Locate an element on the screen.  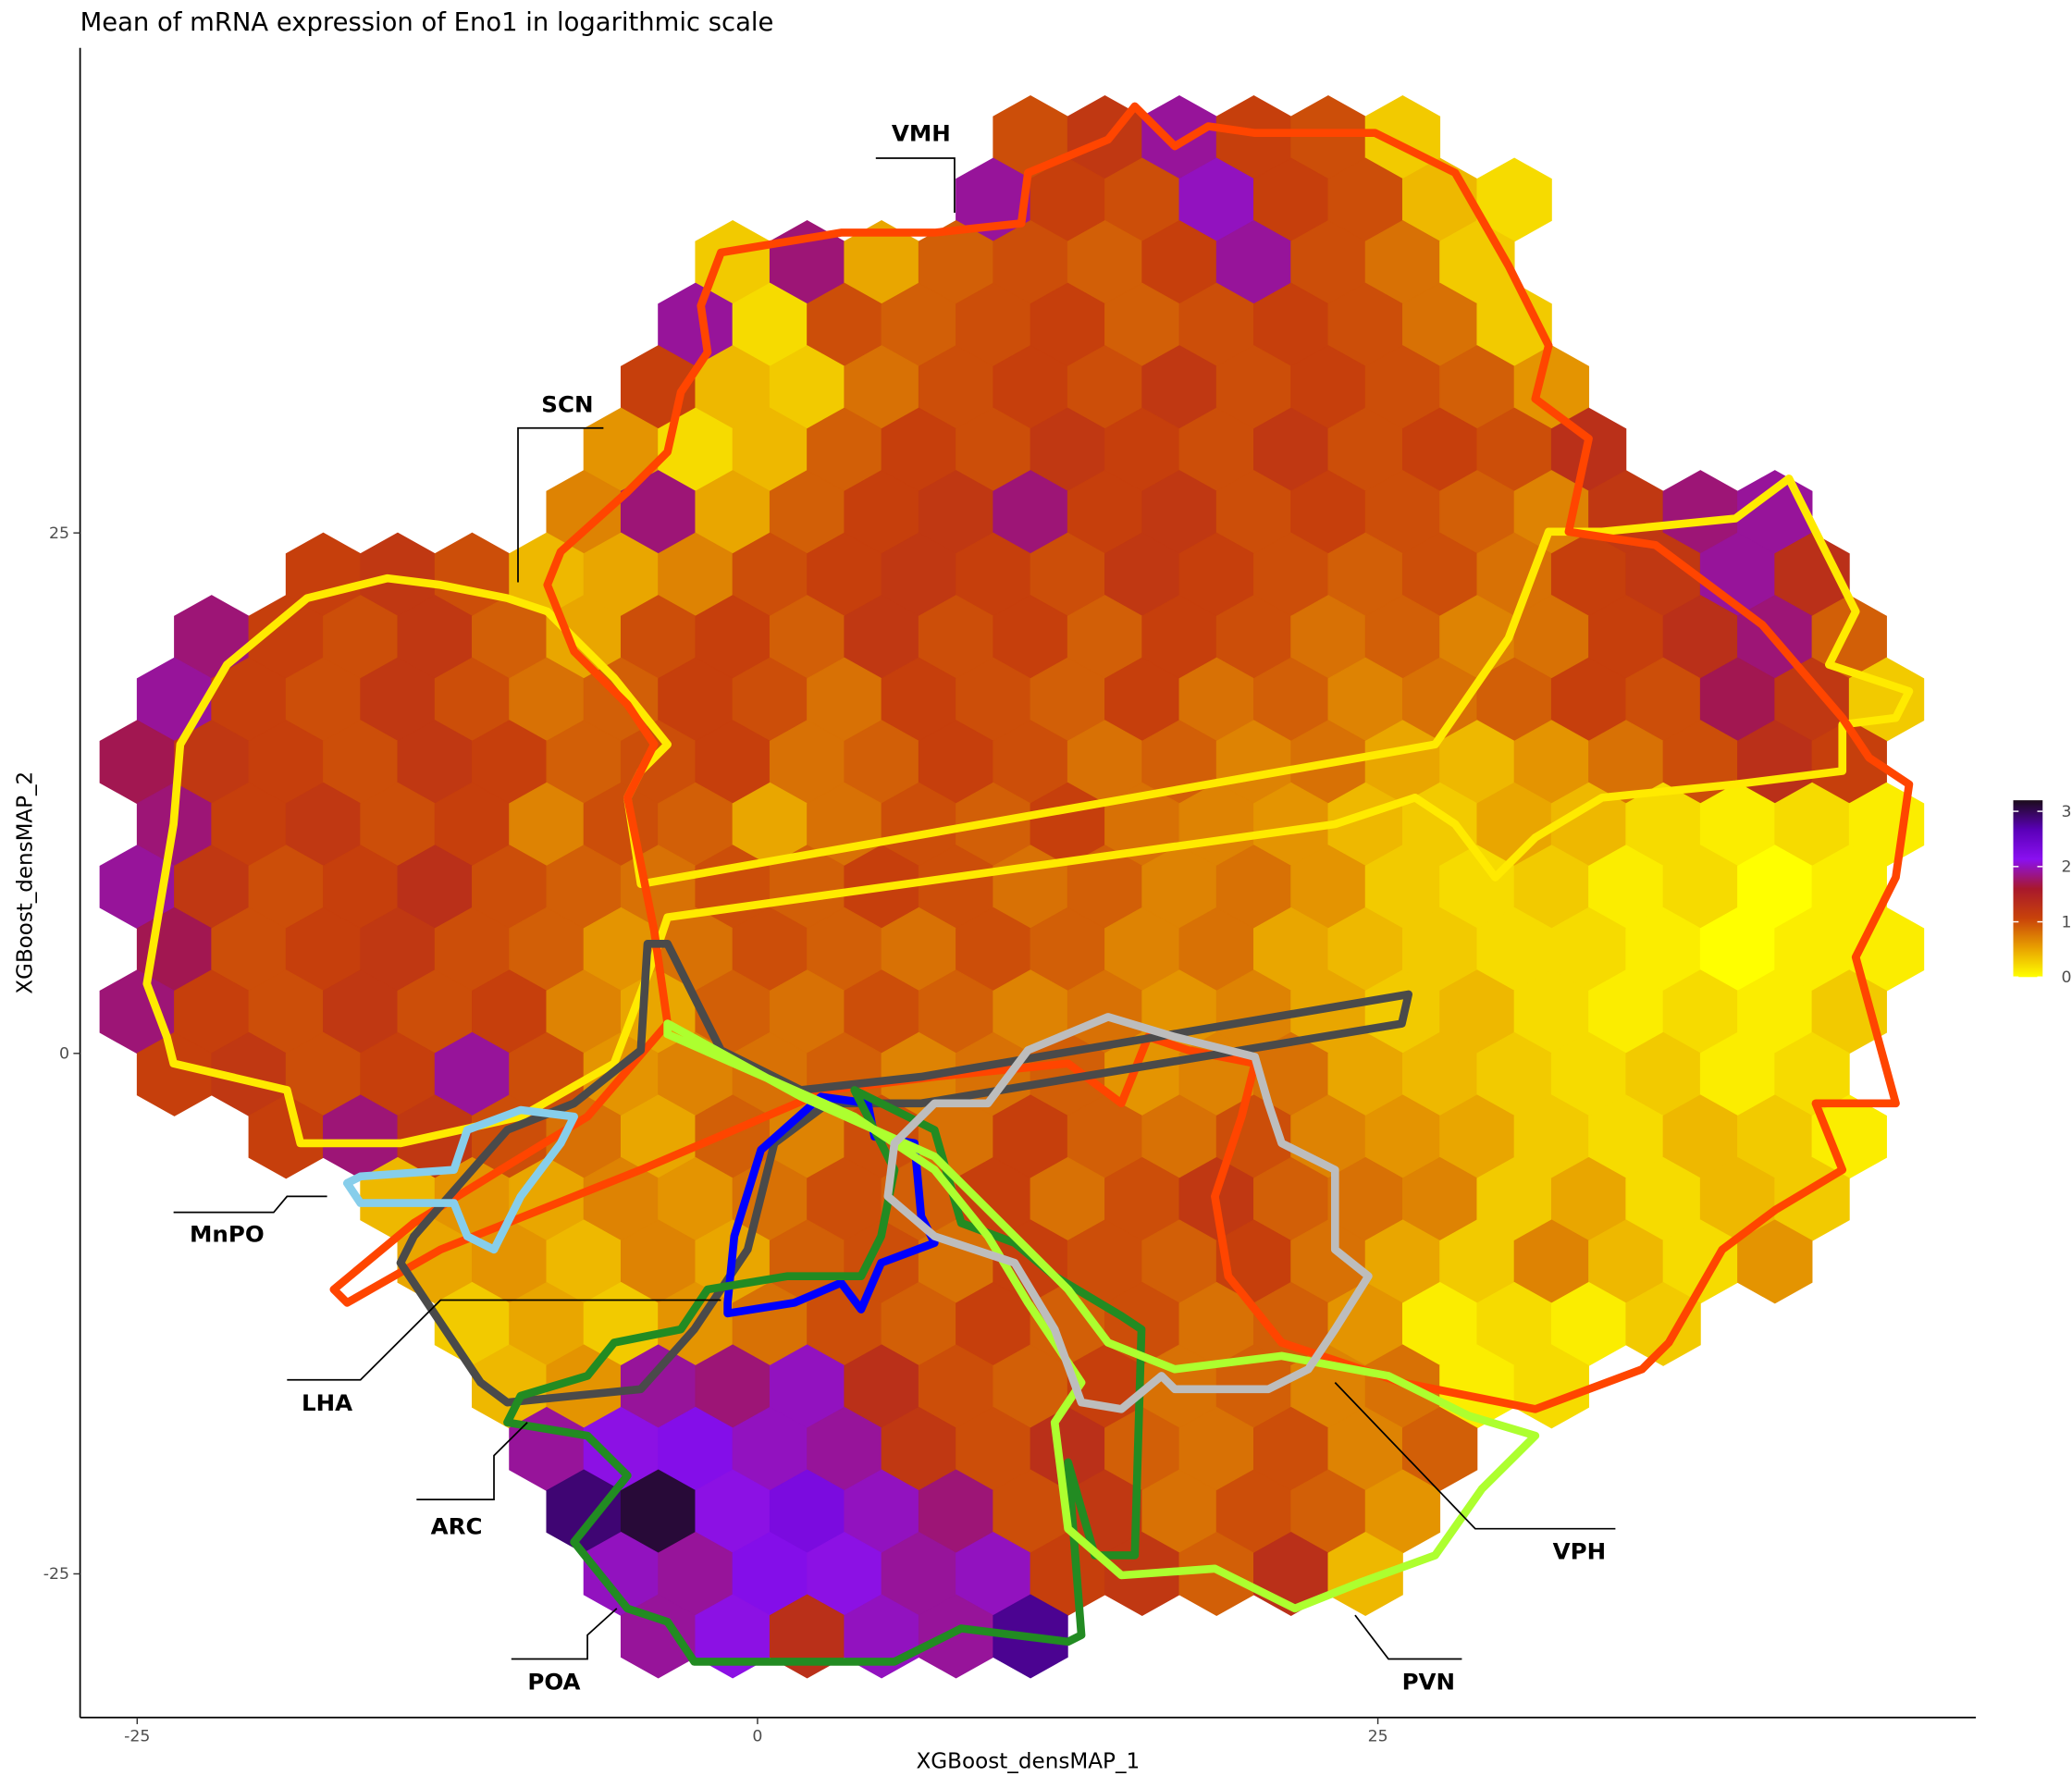
region-label: ARC is located at coordinates (457, 1526).